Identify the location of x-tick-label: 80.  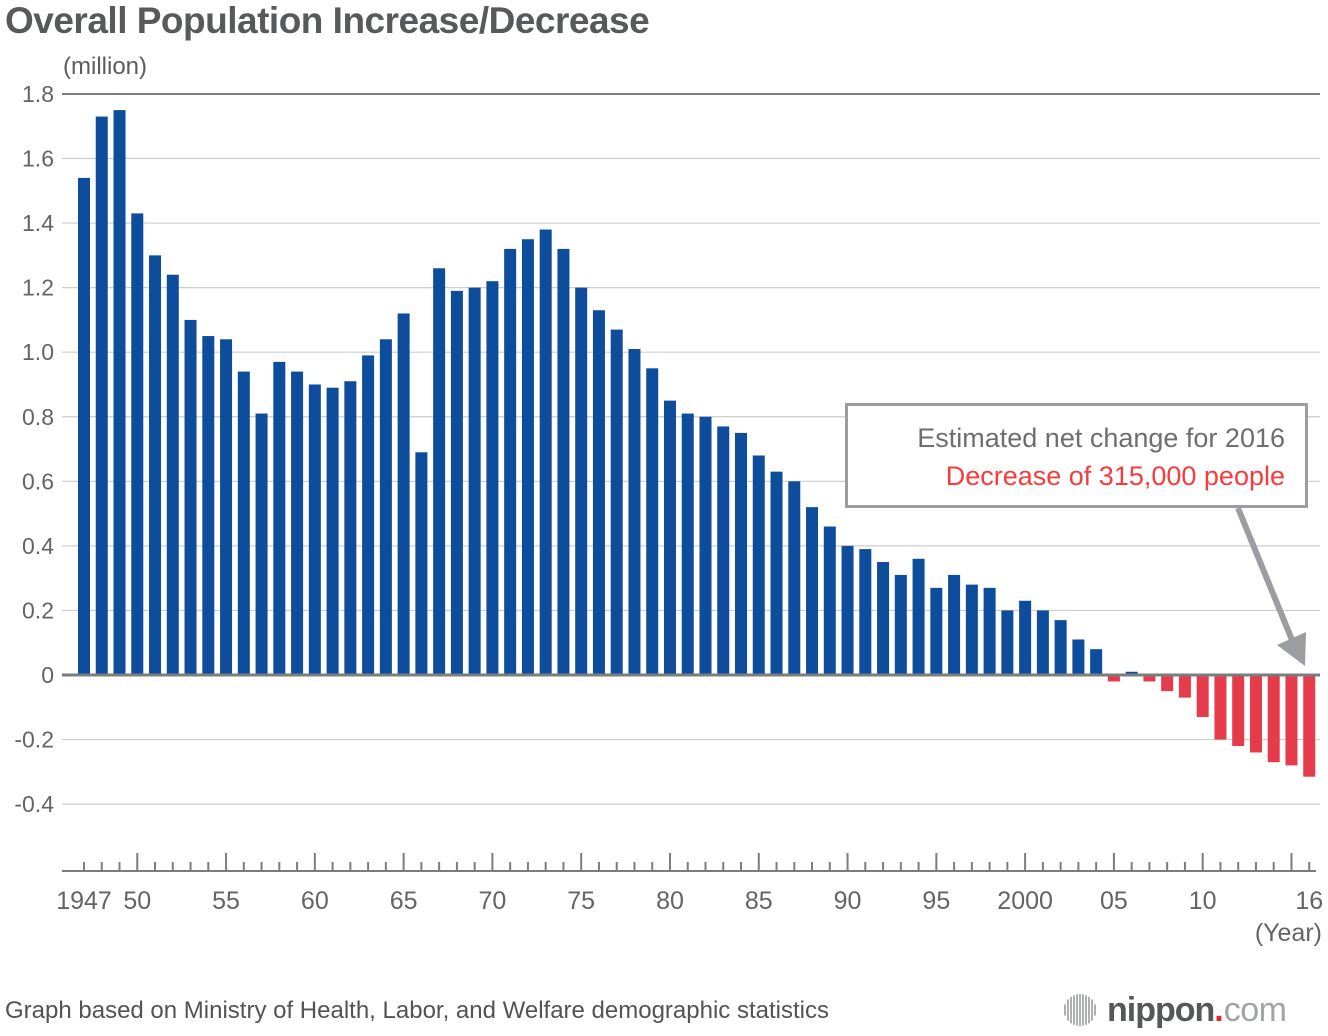
(670, 901).